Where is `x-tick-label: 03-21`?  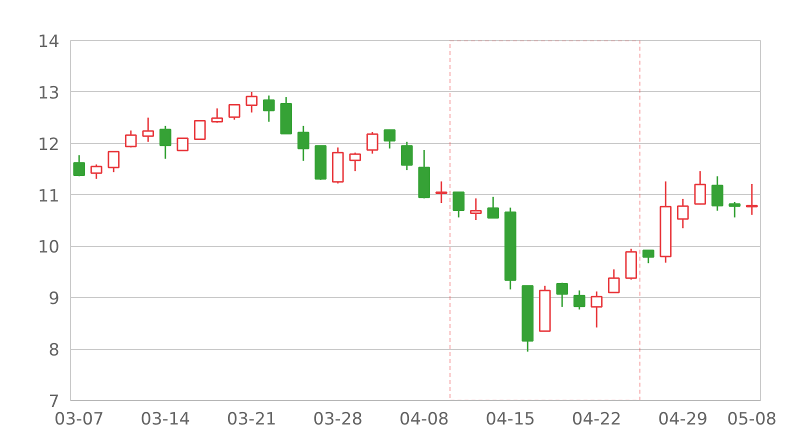
x-tick-label: 03-21 is located at coordinates (251, 420).